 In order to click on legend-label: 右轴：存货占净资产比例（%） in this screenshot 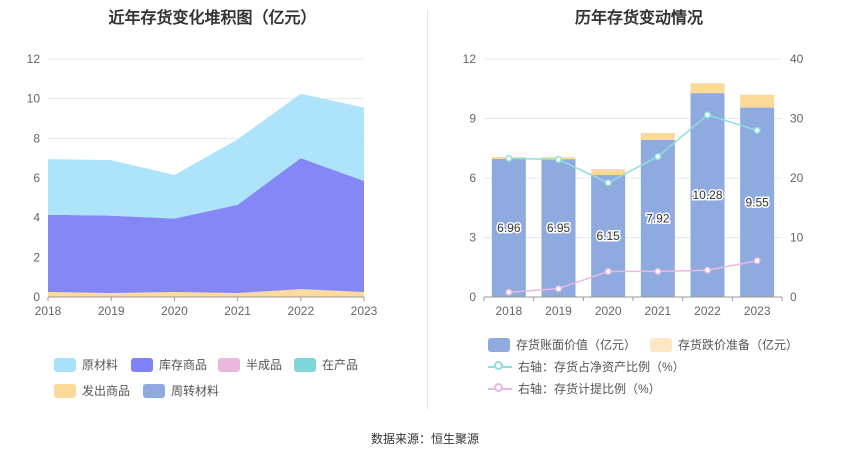, I will do `click(601, 367)`.